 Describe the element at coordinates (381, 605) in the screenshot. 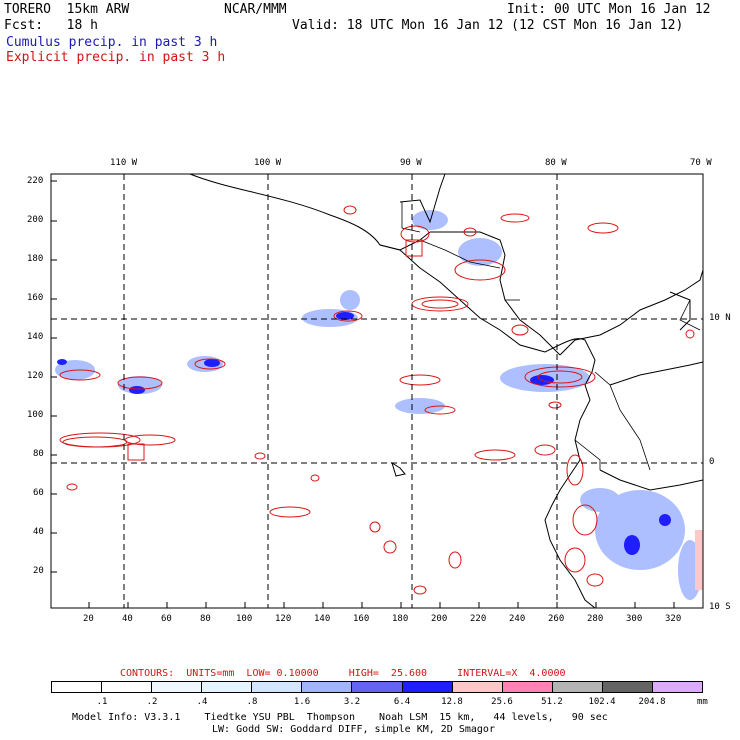

I see `bottom-tick-marks` at that location.